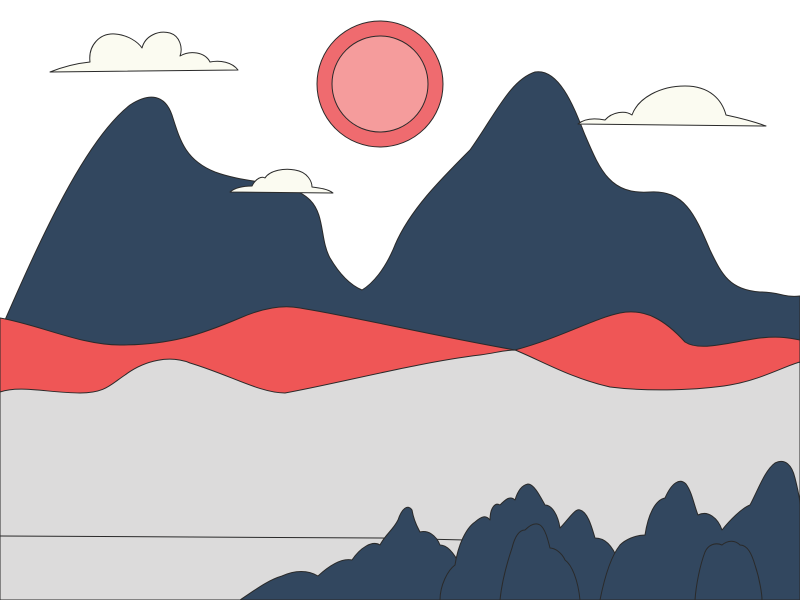  Describe the element at coordinates (672, 106) in the screenshot. I see `cloud-right` at that location.